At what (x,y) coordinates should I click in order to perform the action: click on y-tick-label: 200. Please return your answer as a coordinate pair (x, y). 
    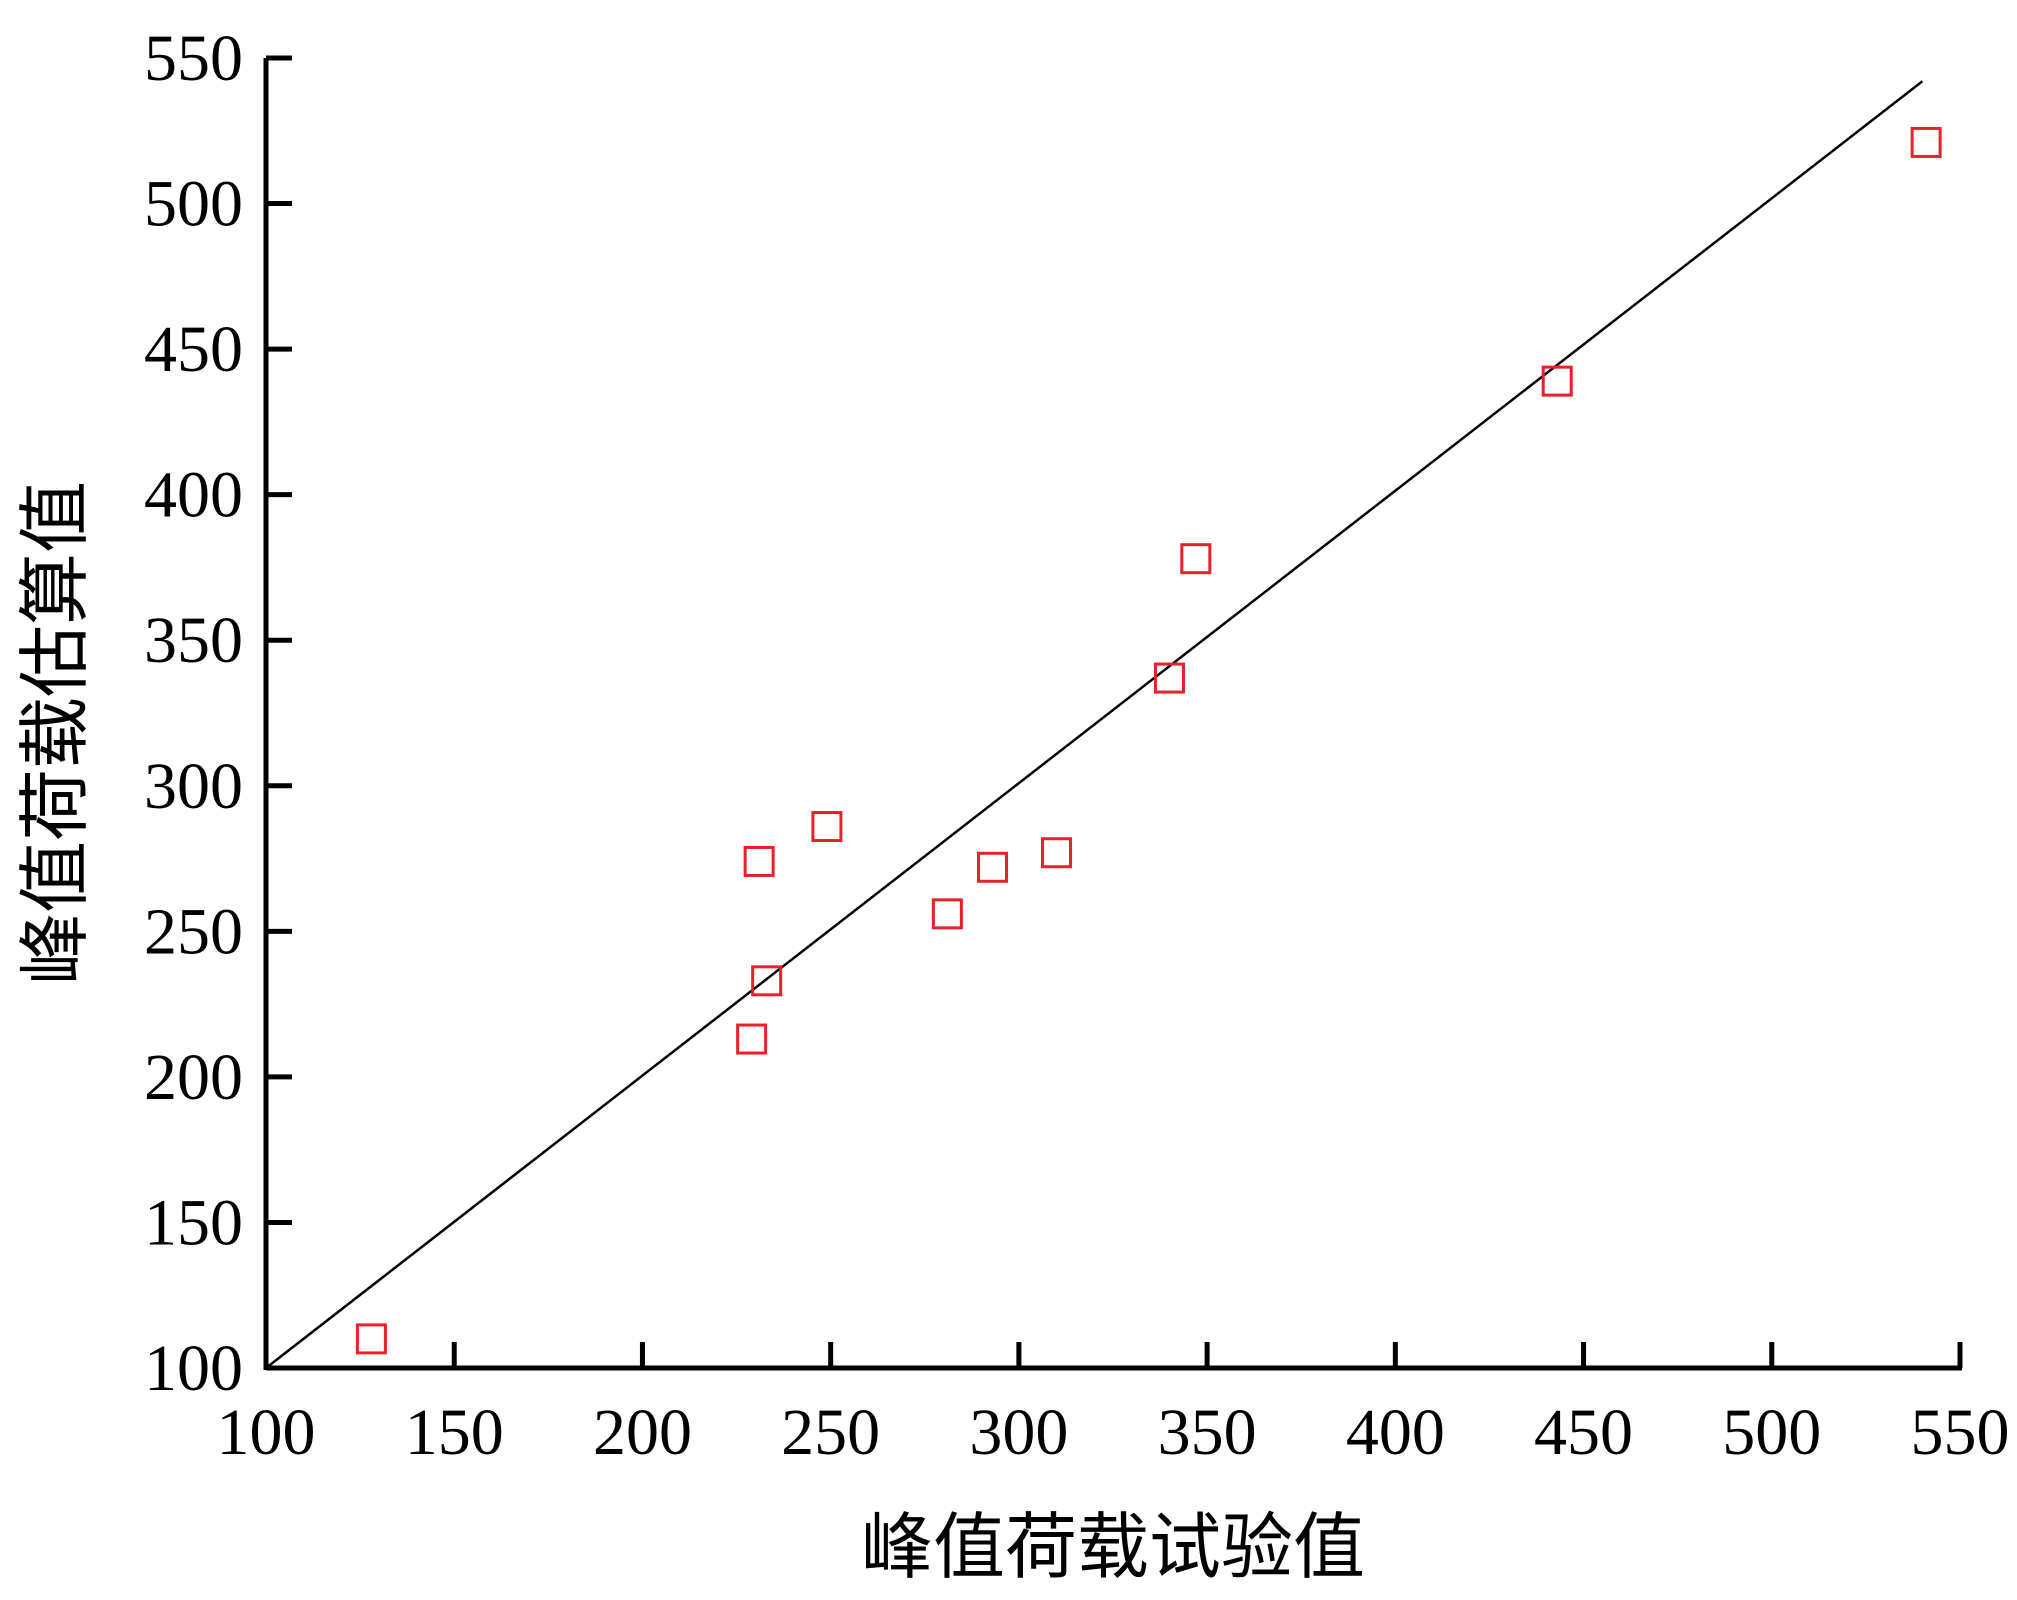
    Looking at the image, I should click on (193, 1077).